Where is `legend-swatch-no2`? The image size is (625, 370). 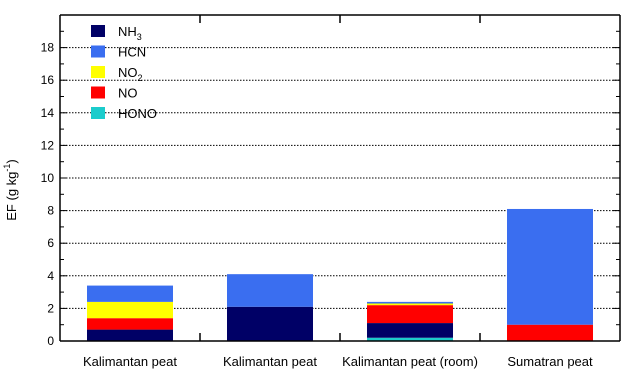 legend-swatch-no2 is located at coordinates (98, 72).